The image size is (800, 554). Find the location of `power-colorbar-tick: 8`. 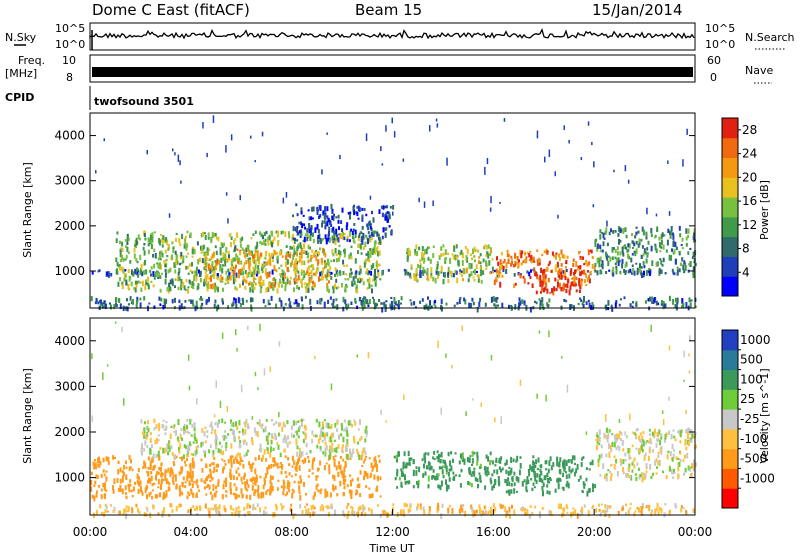

power-colorbar-tick: 8 is located at coordinates (746, 249).